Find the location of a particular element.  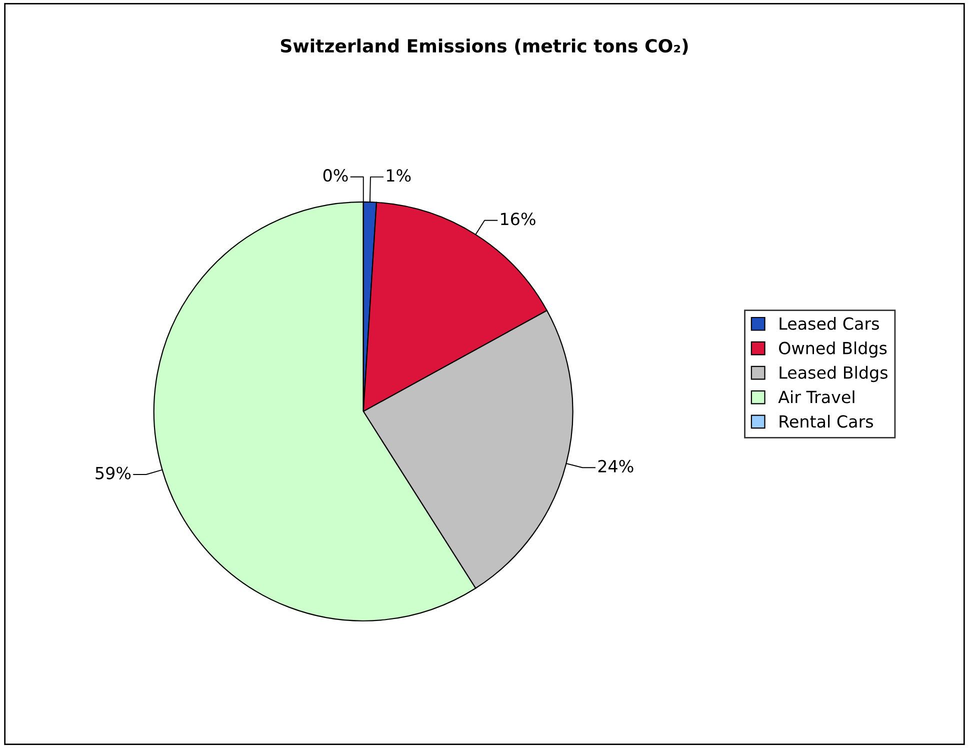

data-label: 1% is located at coordinates (398, 175).